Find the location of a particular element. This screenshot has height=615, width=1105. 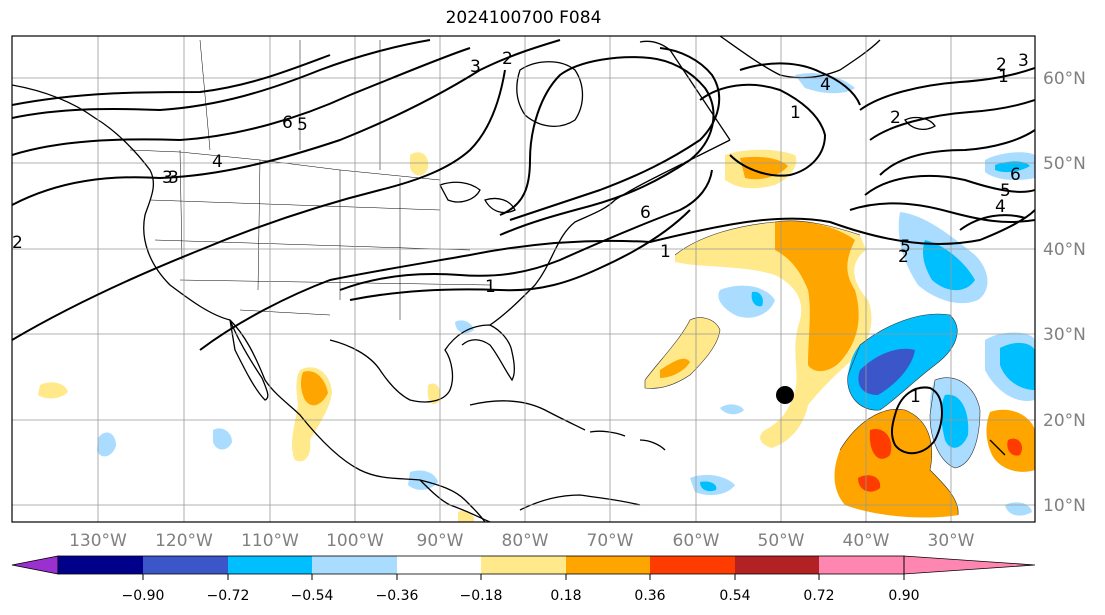

colorbar-tick-label: 0.90 is located at coordinates (903, 596).